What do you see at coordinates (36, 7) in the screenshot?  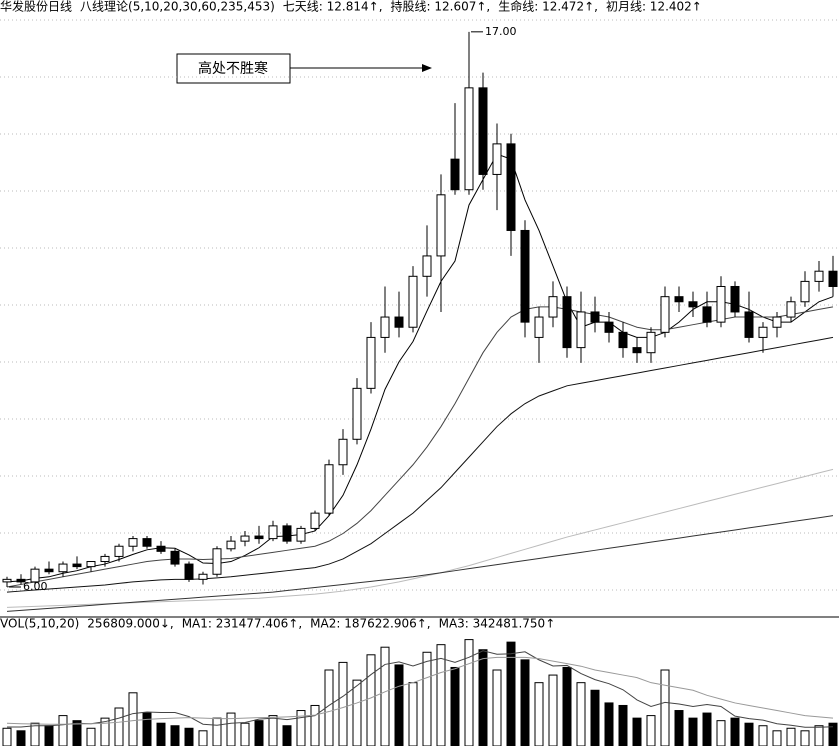 I see `header-text: 华发股份日线` at bounding box center [36, 7].